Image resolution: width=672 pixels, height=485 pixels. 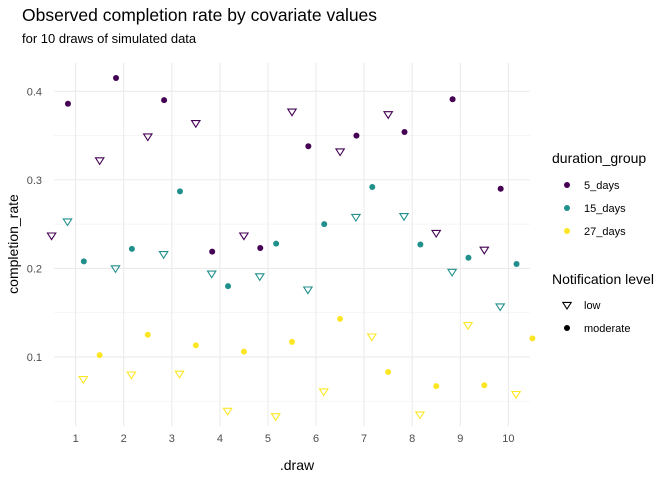 What do you see at coordinates (364, 439) in the screenshot?
I see `x-tick-label: 7` at bounding box center [364, 439].